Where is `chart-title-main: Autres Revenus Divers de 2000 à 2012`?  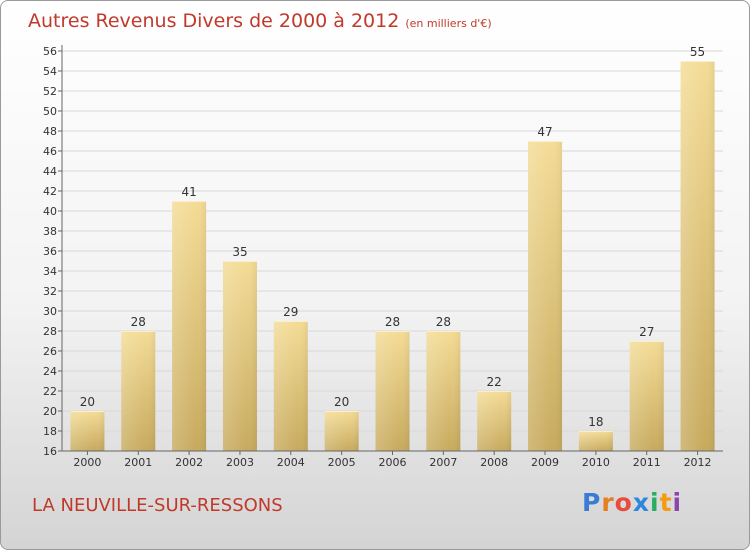 chart-title-main: Autres Revenus Divers de 2000 à 2012 is located at coordinates (214, 21).